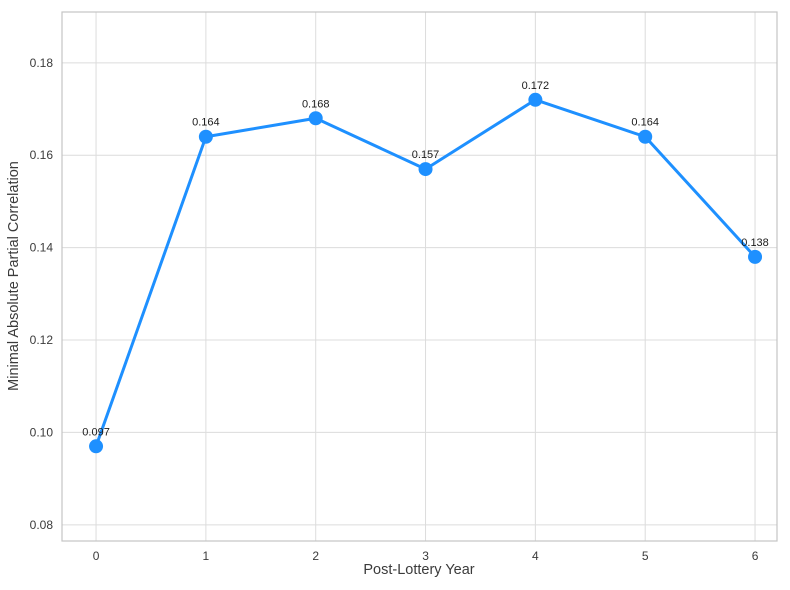  Describe the element at coordinates (42, 248) in the screenshot. I see `y-tick-label: 0.14` at that location.